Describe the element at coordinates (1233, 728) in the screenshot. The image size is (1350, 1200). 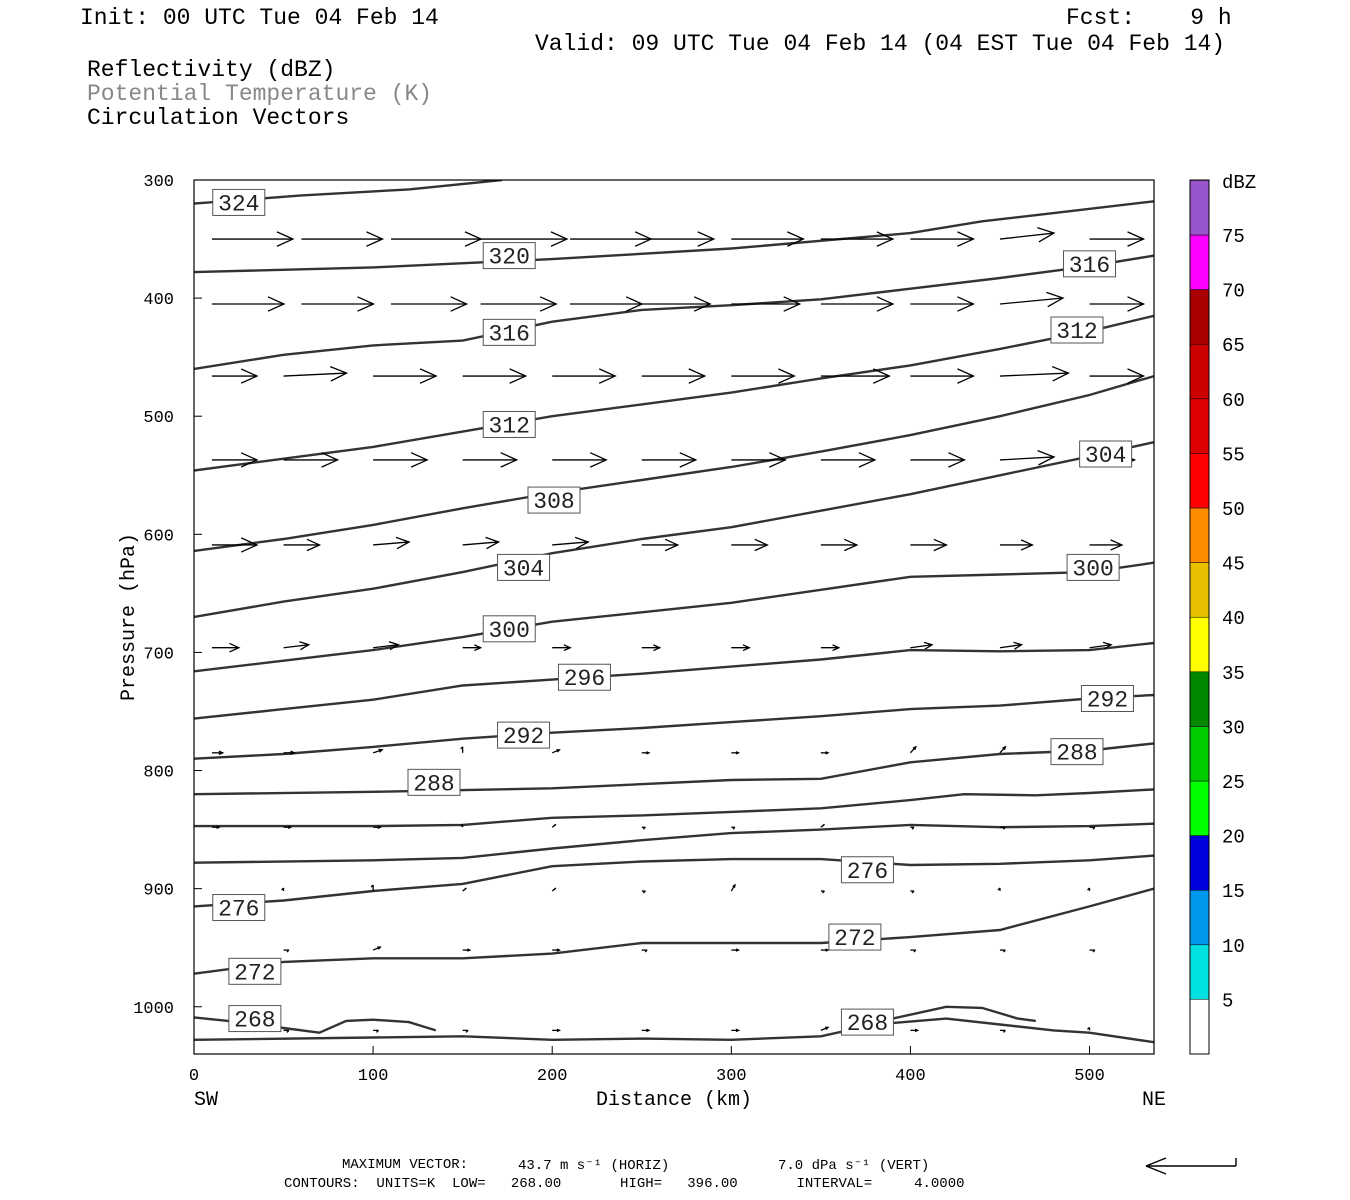
I see `colorbar-tick-label: 30` at that location.